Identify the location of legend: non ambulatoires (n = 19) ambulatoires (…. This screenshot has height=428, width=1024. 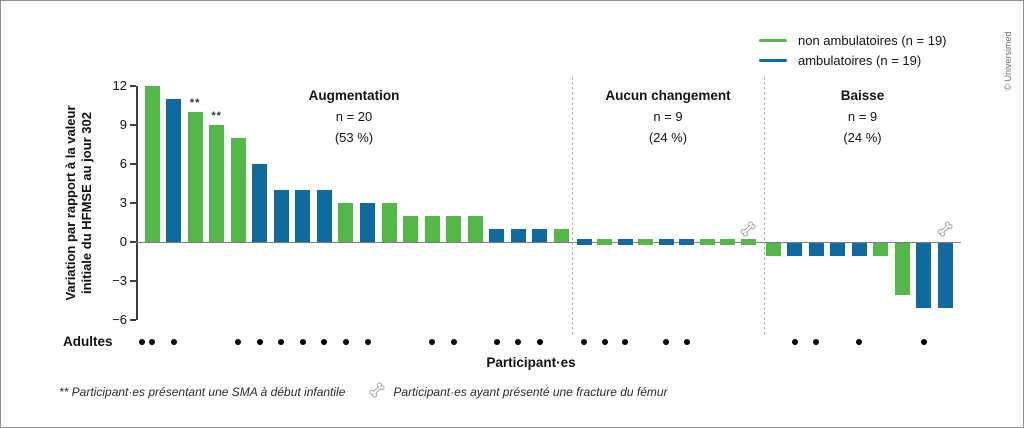
(853, 50).